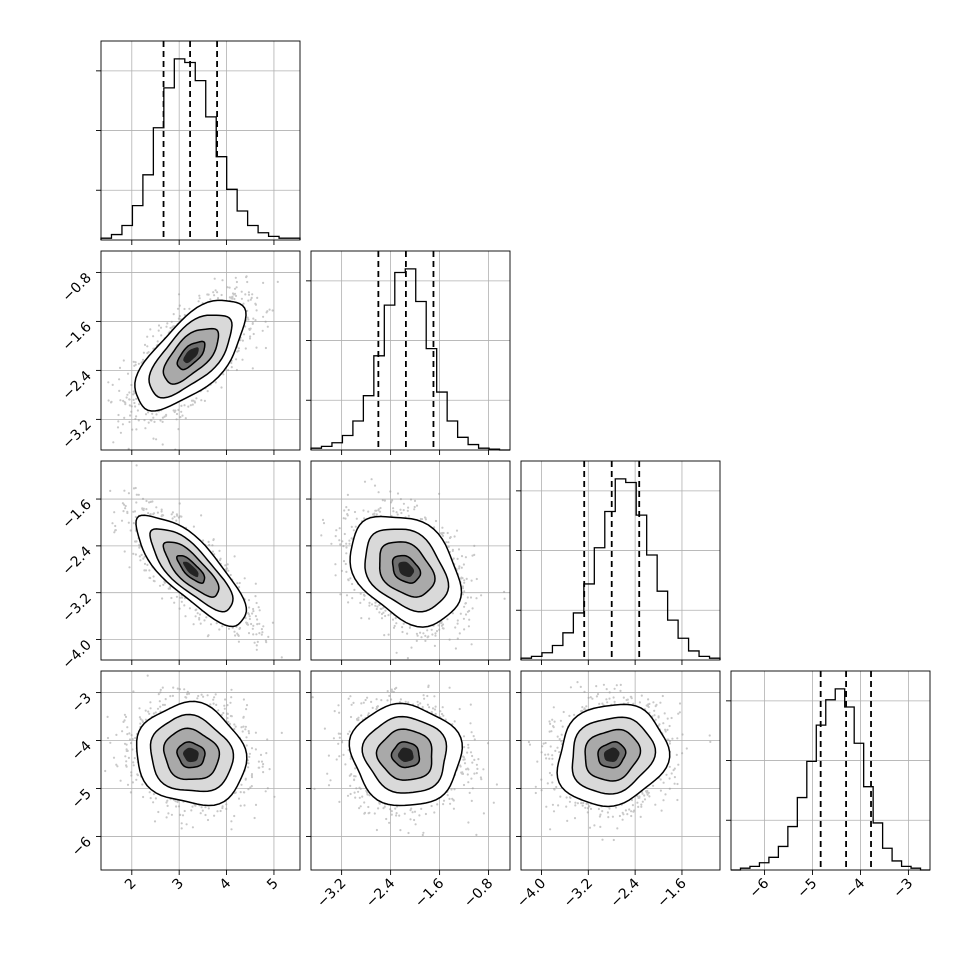 Image resolution: width=970 pixels, height=970 pixels. I want to click on x-tick-label-1-1: −2.4, so click(380, 892).